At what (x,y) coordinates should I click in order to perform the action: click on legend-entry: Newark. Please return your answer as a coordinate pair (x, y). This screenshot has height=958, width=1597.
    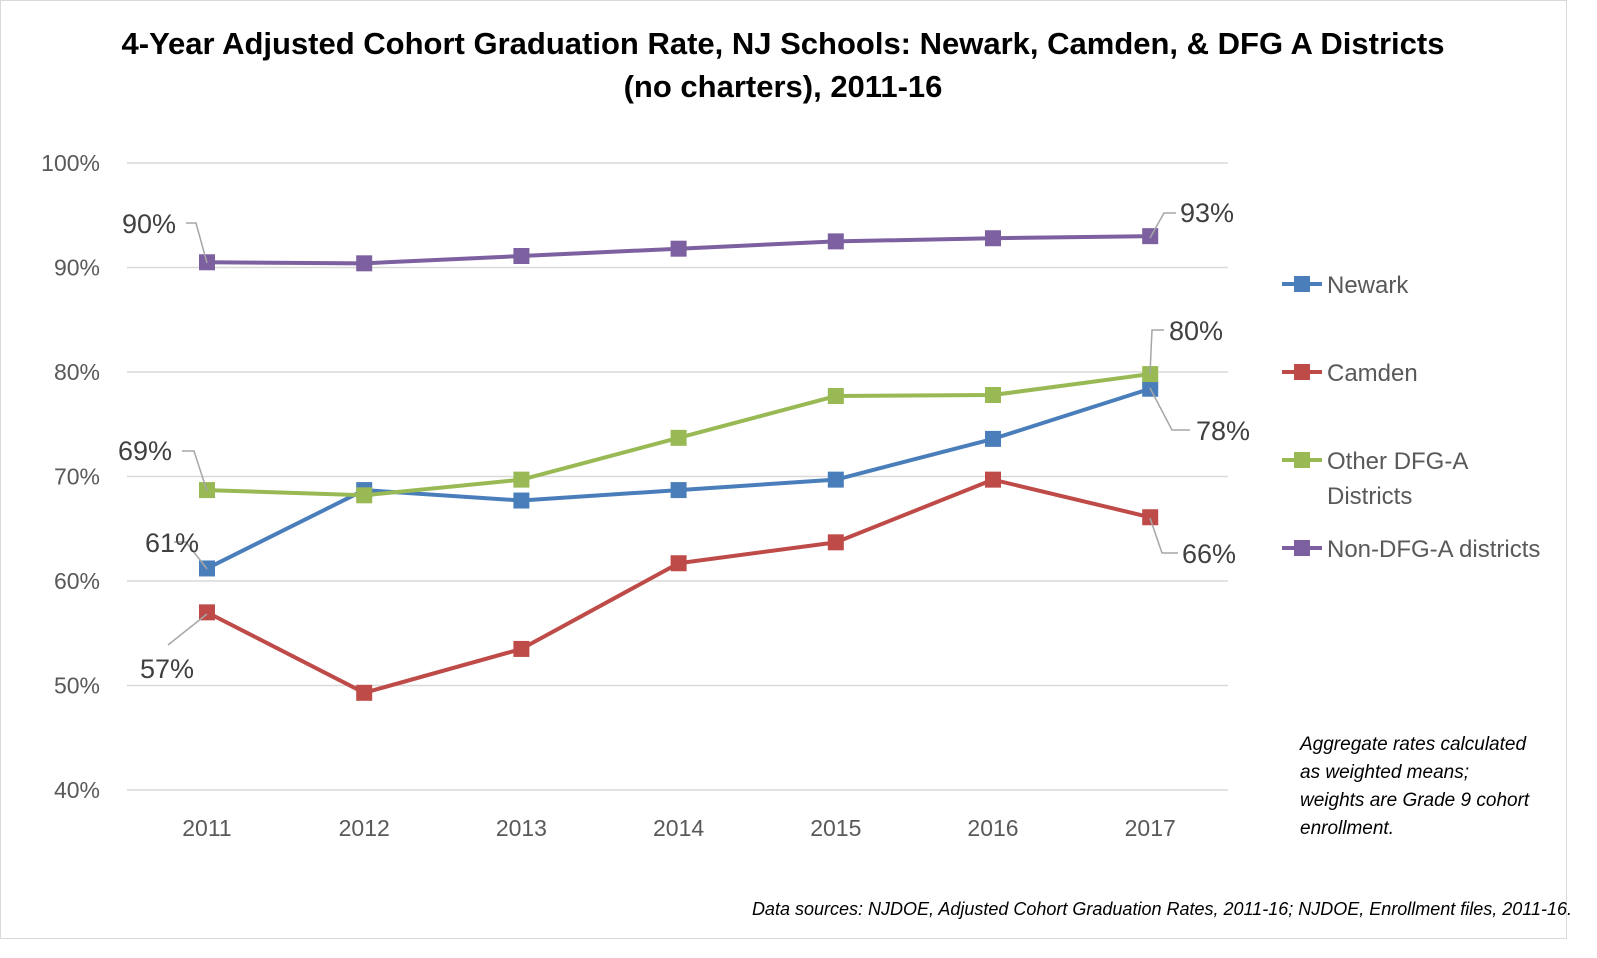
    Looking at the image, I should click on (1345, 285).